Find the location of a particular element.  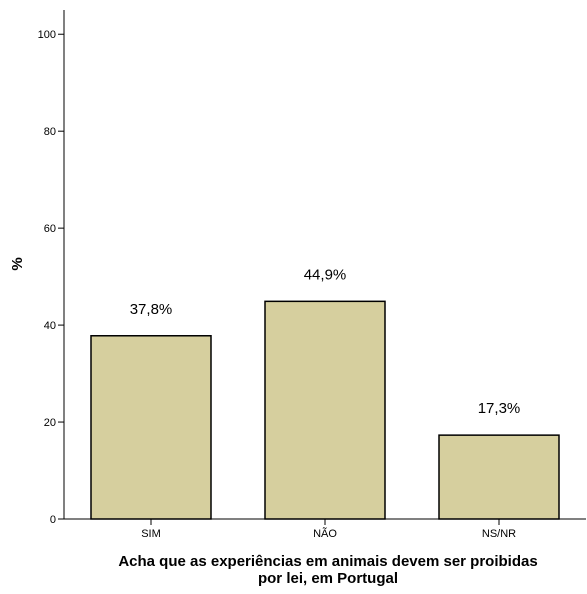

y-tick-label: 40 is located at coordinates (50, 326).